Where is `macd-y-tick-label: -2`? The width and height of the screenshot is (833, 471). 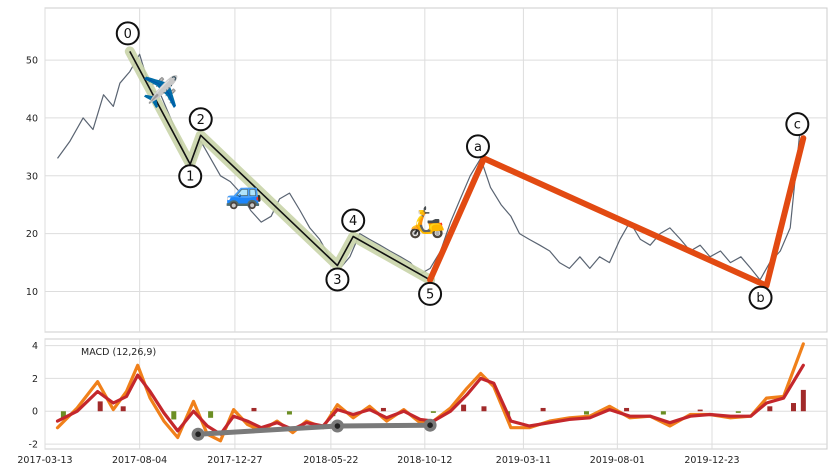 macd-y-tick-label: -2 is located at coordinates (33, 445).